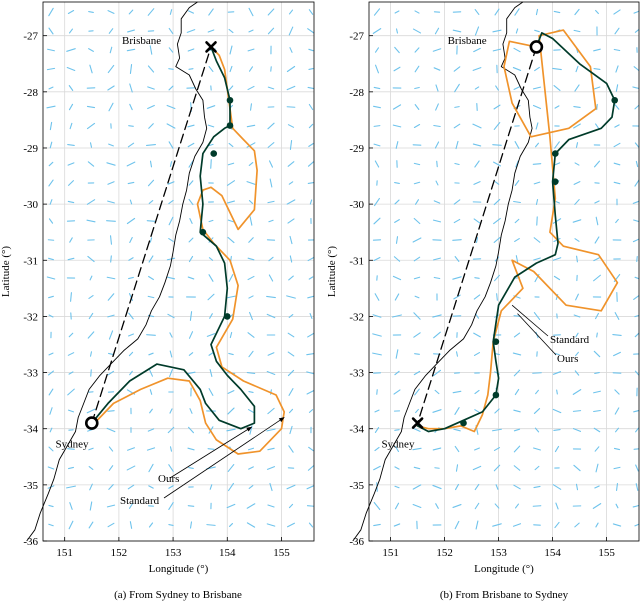 The height and width of the screenshot is (602, 640). Describe the element at coordinates (30, 317) in the screenshot. I see `y-tick-label: -32` at that location.